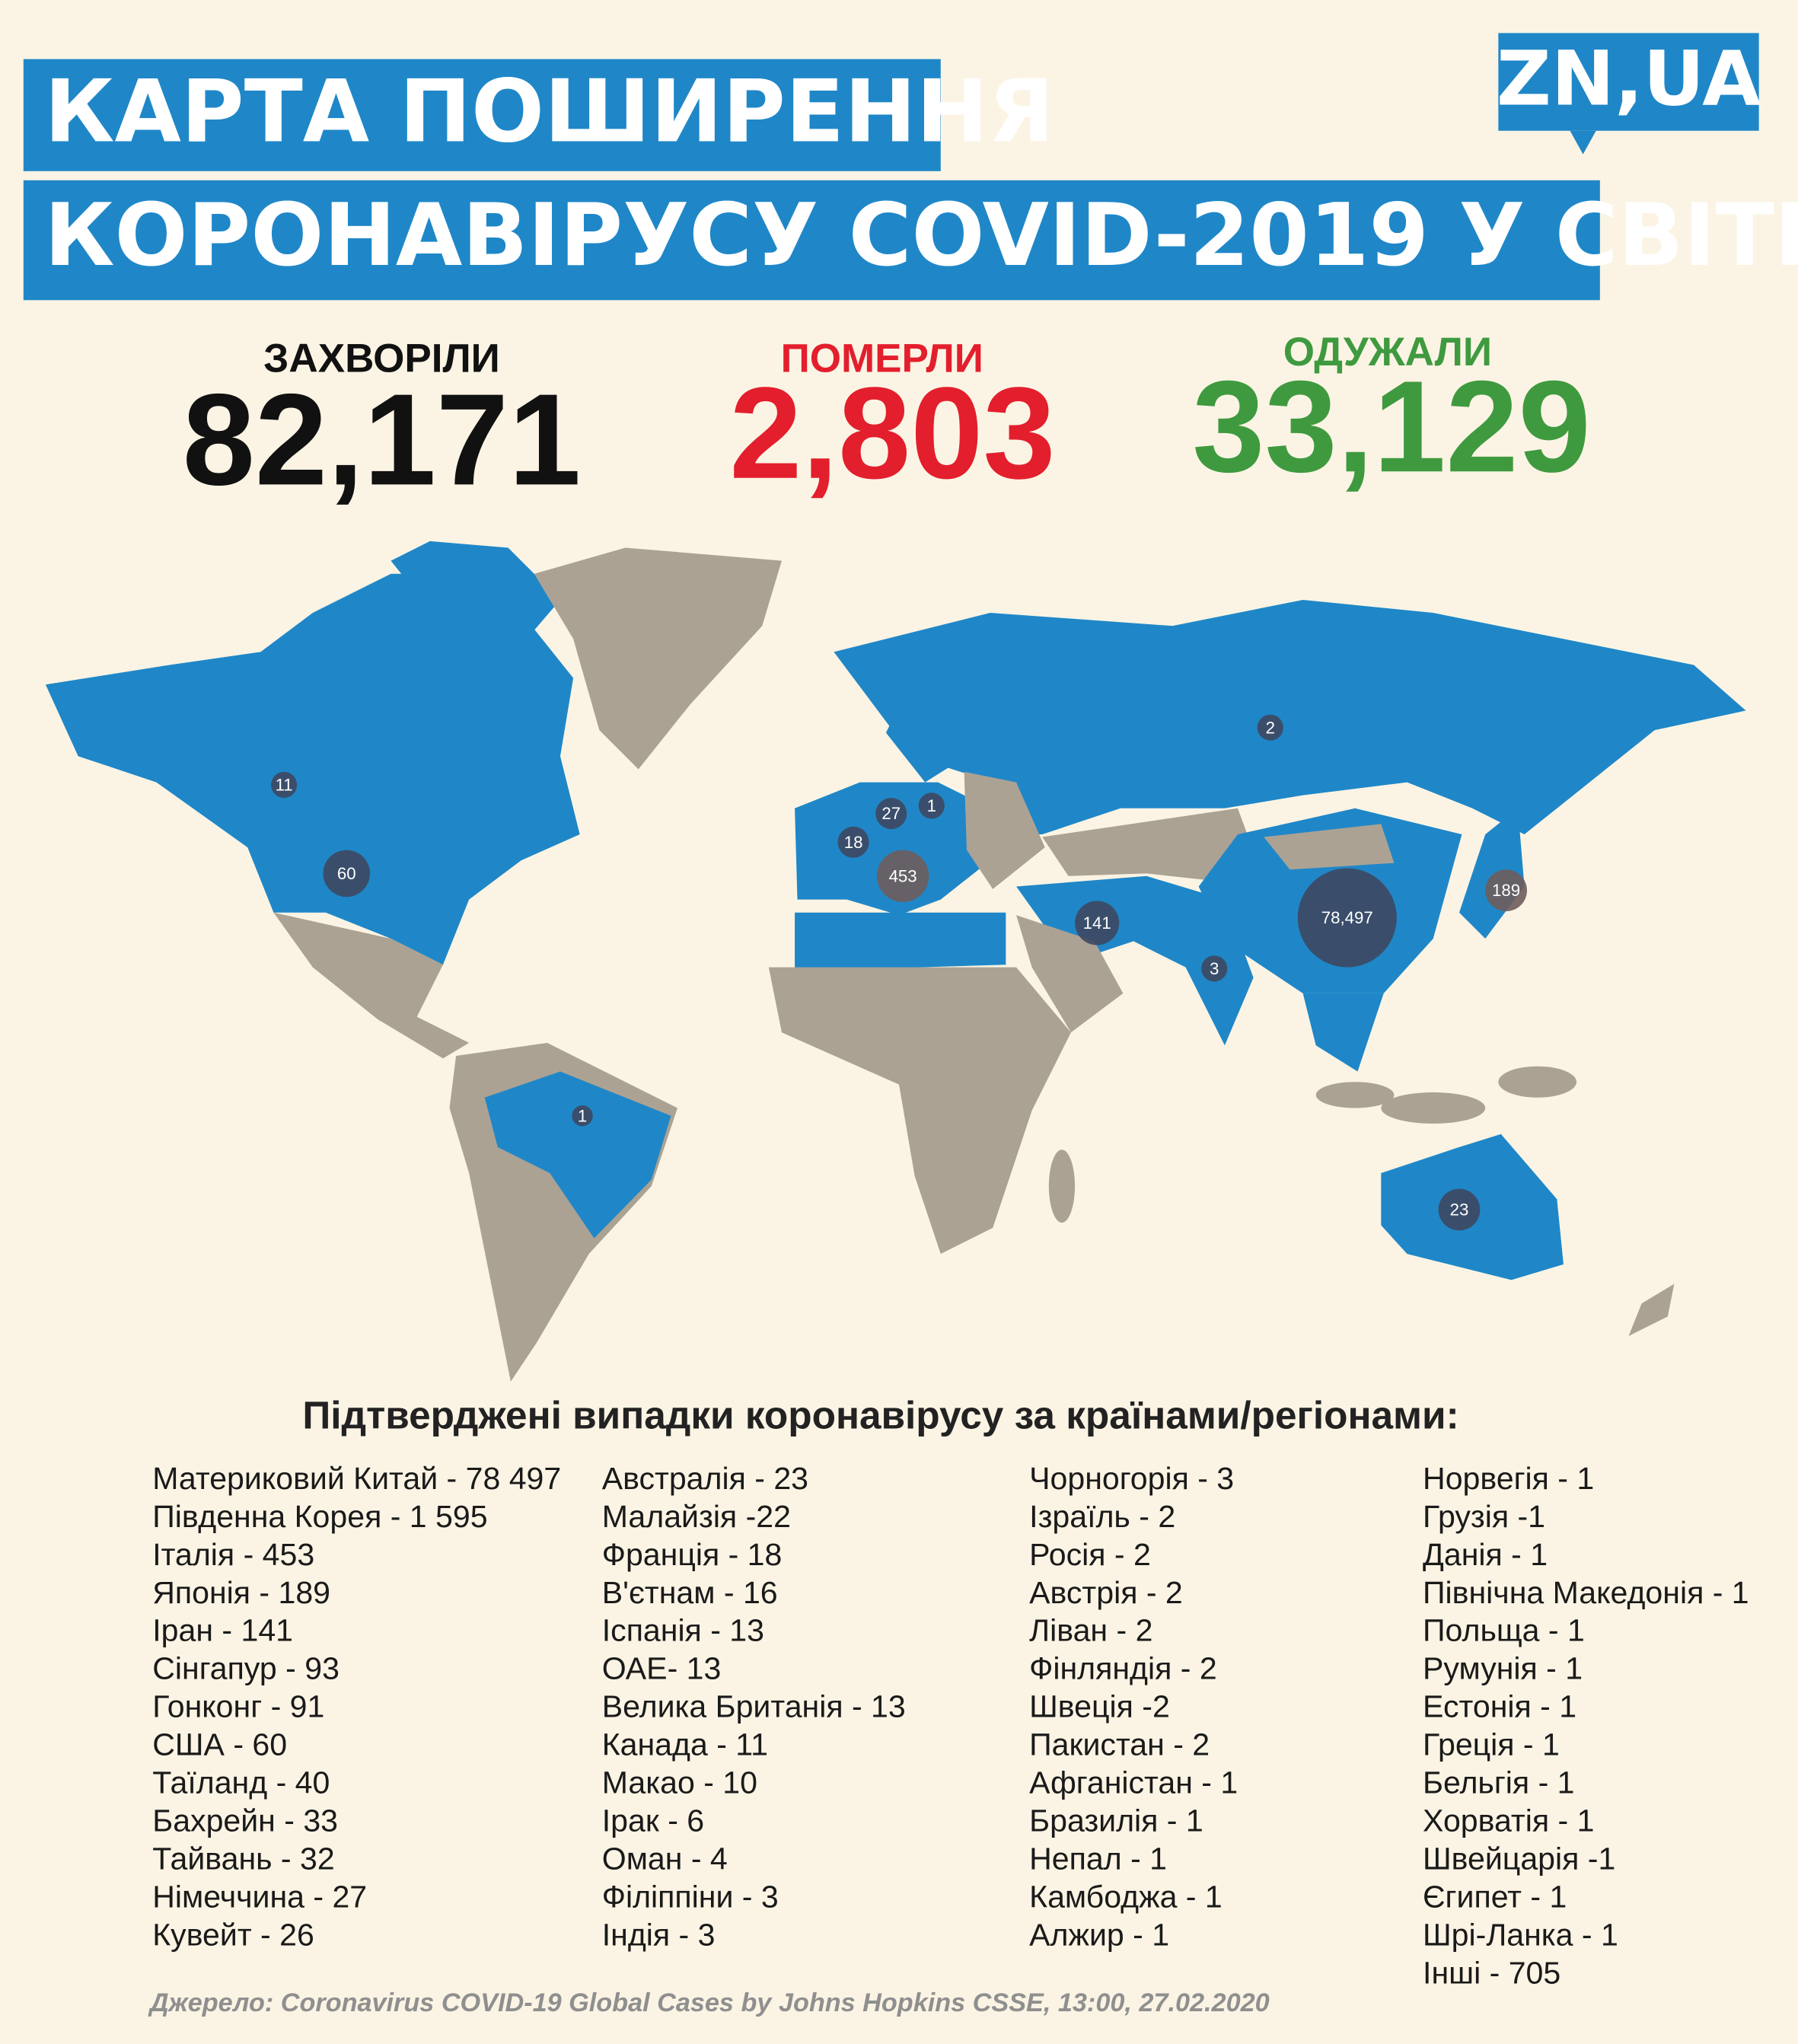  What do you see at coordinates (1499, 1706) in the screenshot?
I see `list-item: Естонія - 1` at bounding box center [1499, 1706].